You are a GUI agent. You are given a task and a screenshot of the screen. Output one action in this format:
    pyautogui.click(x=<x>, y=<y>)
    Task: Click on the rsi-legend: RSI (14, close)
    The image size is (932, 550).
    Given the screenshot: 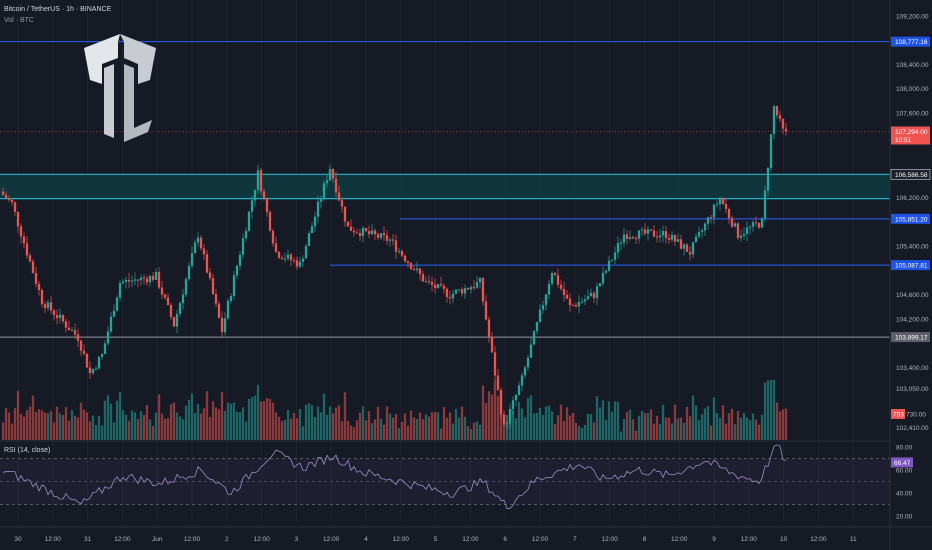 What is the action you would take?
    pyautogui.click(x=27, y=450)
    